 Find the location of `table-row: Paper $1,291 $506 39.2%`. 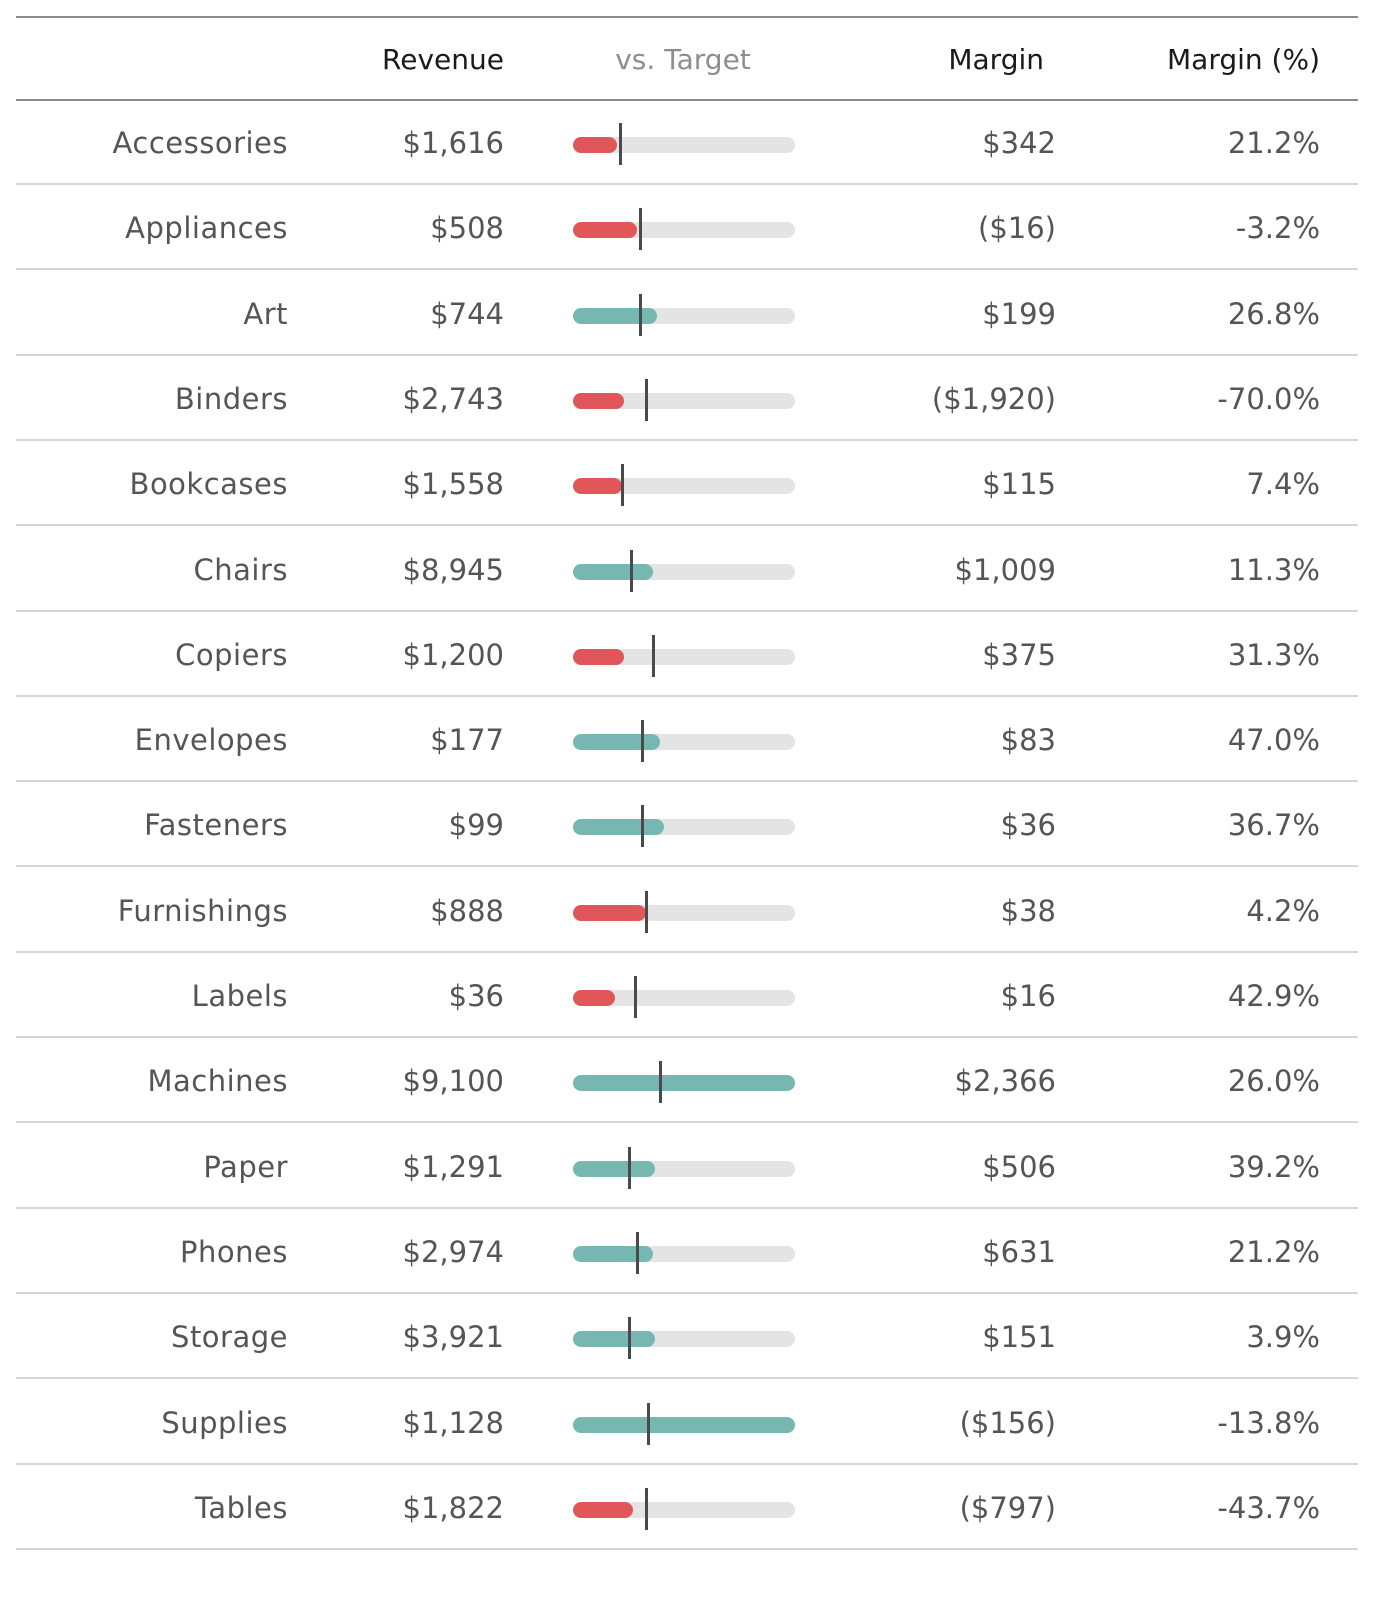

table-row: Paper $1,291 $506 39.2% is located at coordinates (687, 1167).